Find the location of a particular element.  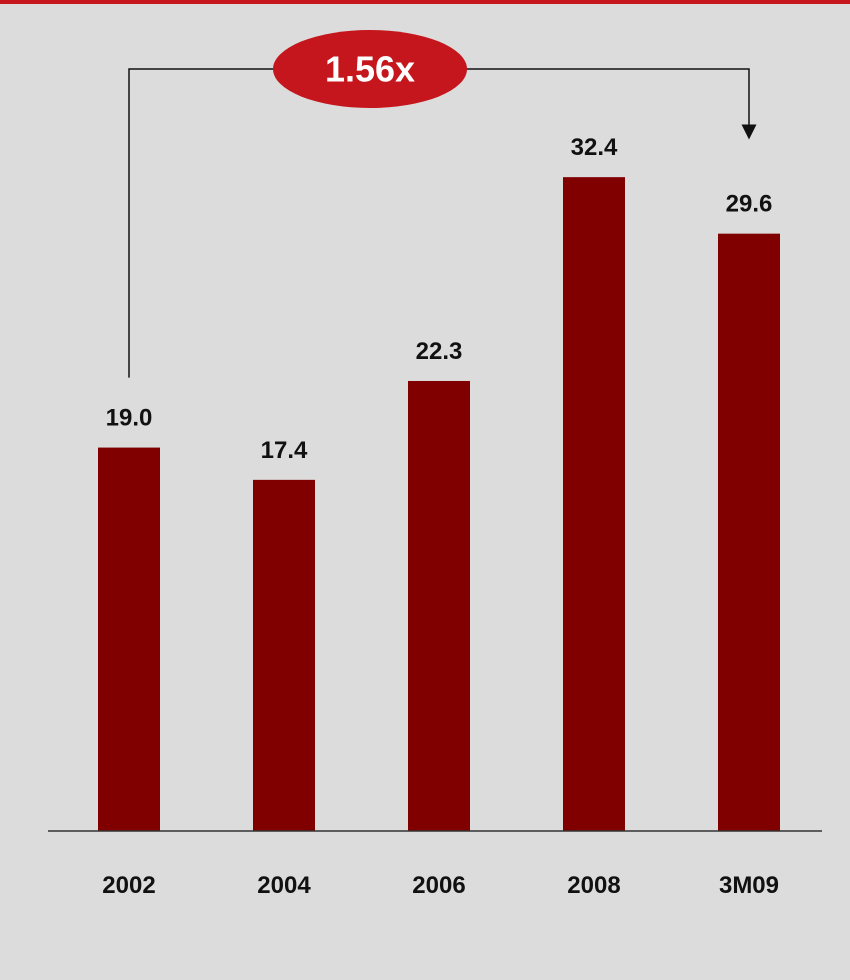

value-label-2006: 22.3 is located at coordinates (439, 351).